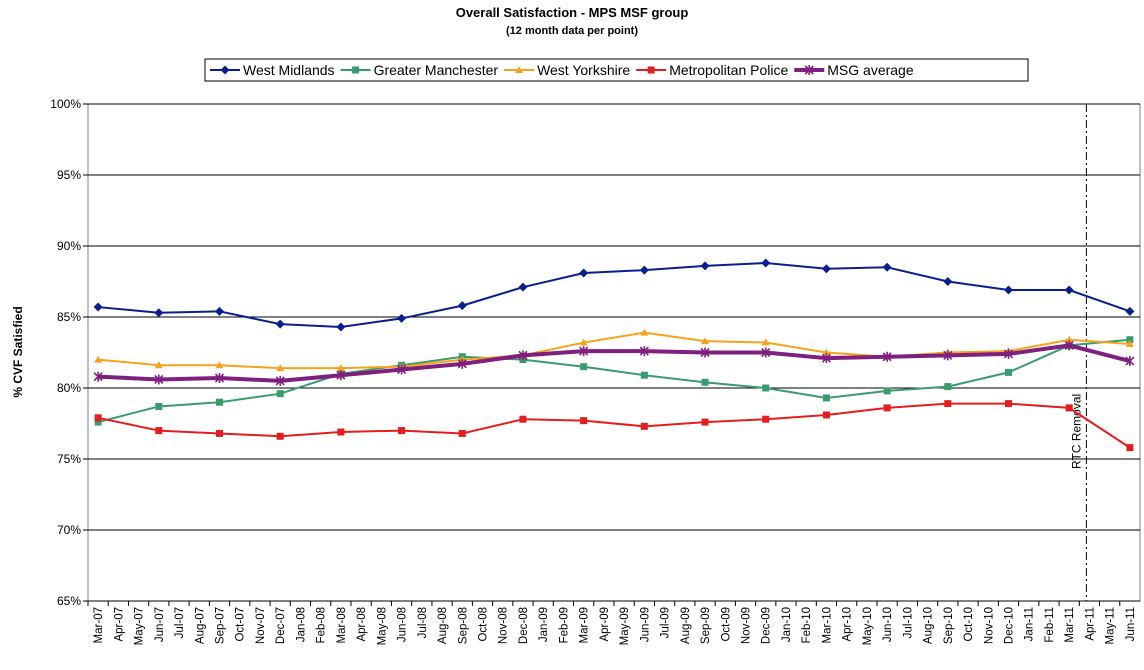  What do you see at coordinates (524, 625) in the screenshot?
I see `x-tick-label: Dec-08` at bounding box center [524, 625].